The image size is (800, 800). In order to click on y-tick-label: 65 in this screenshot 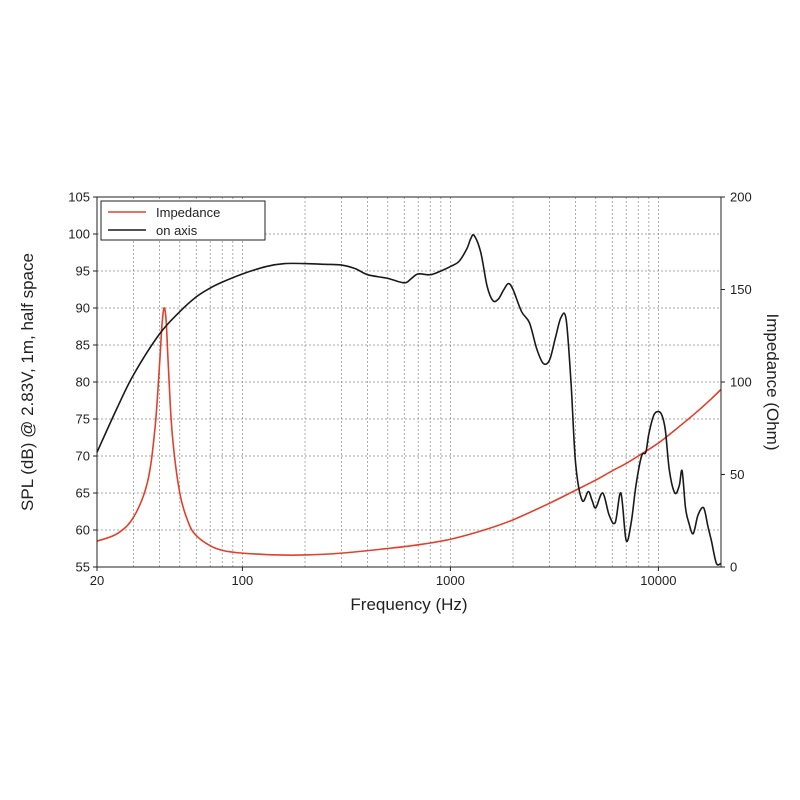, I will do `click(83, 493)`.